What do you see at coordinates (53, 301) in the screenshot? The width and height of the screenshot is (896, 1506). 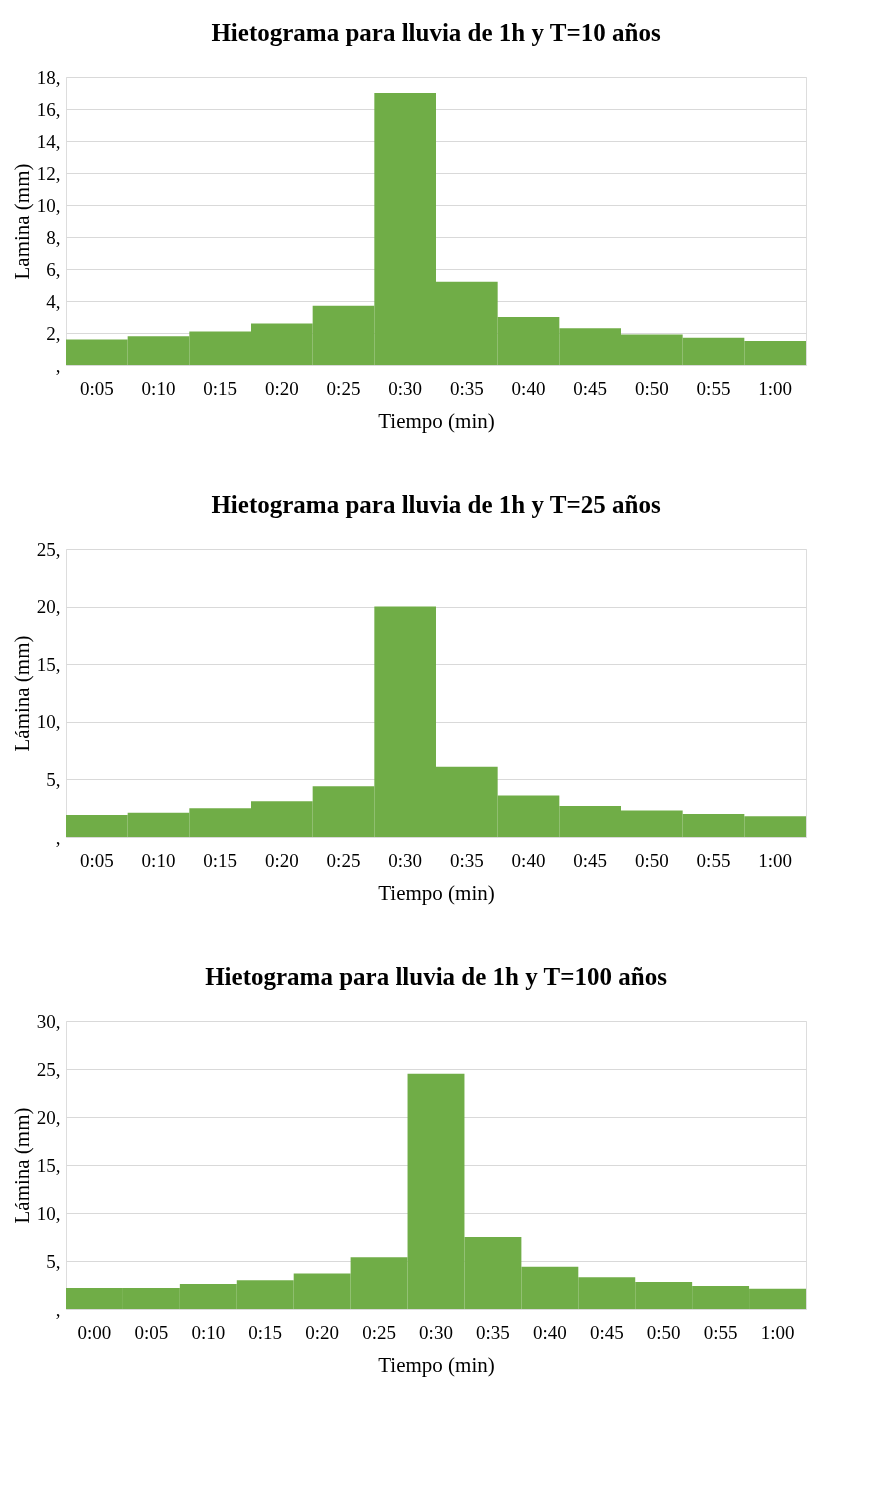 I see `y-tick-label: 4,` at bounding box center [53, 301].